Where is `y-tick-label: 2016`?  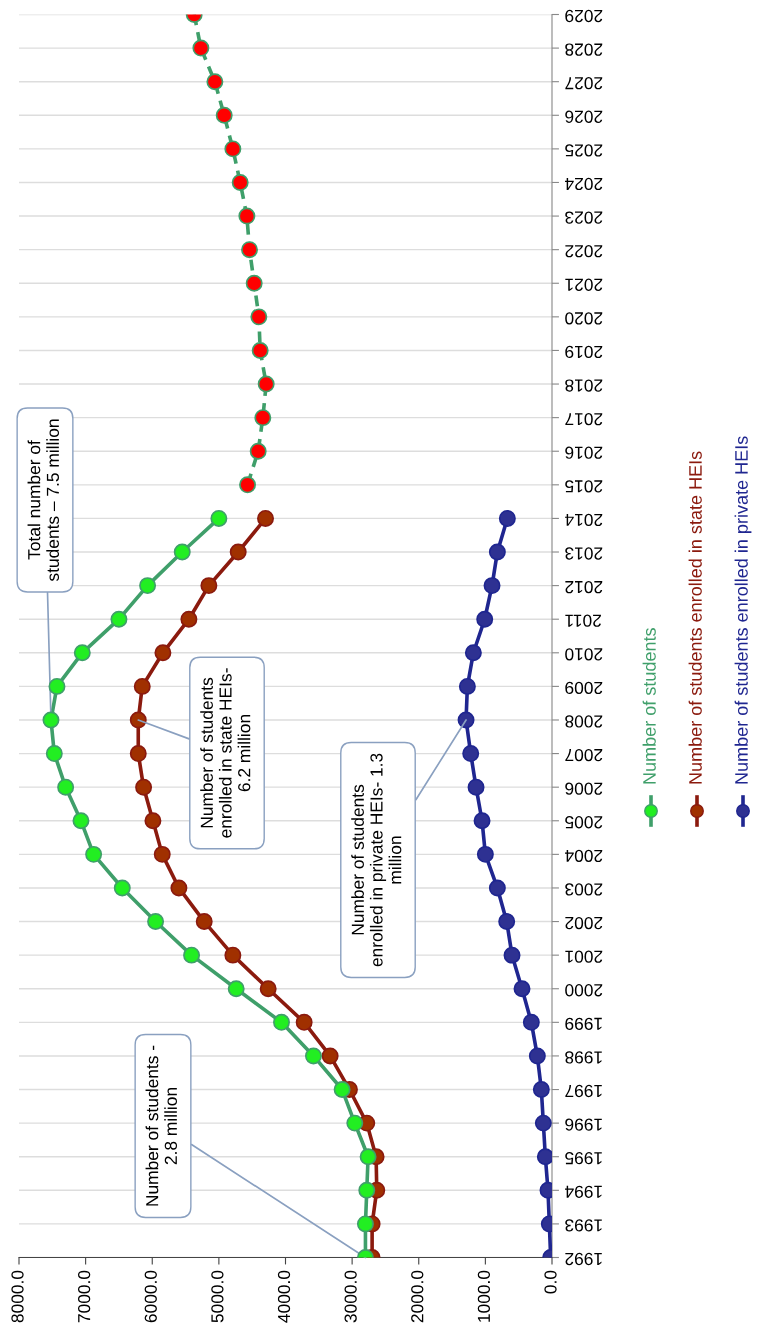 y-tick-label: 2016 is located at coordinates (584, 452).